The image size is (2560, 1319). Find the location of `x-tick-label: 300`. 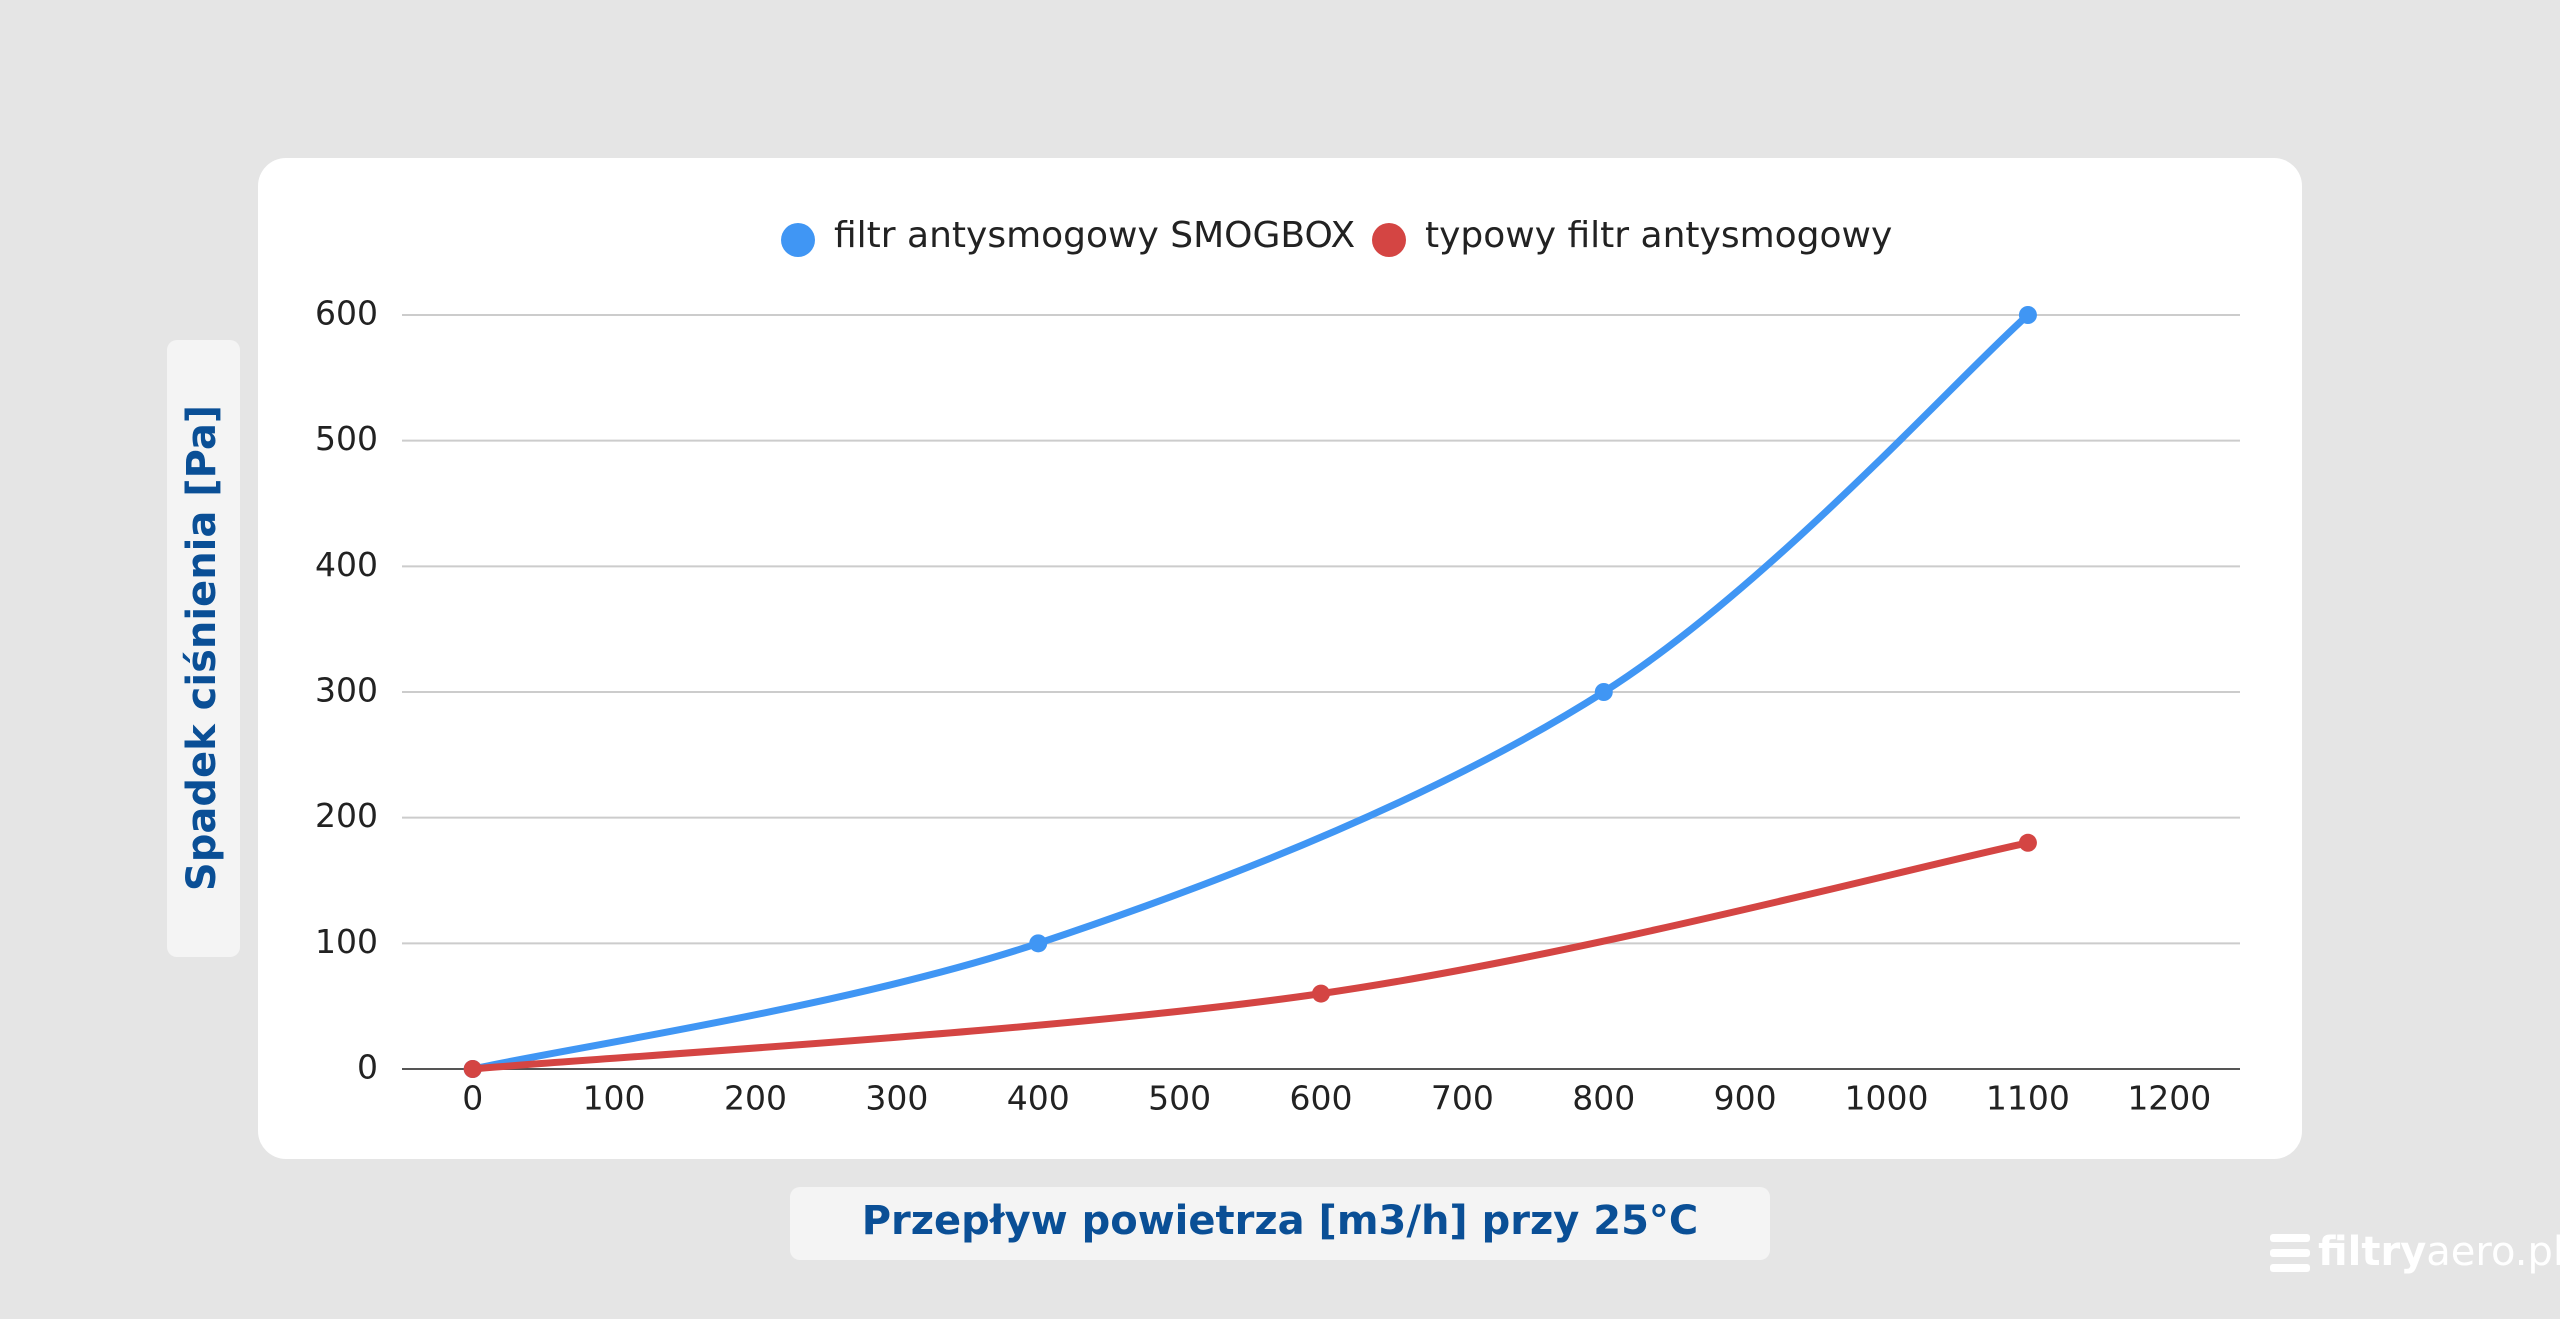

x-tick-label: 300 is located at coordinates (896, 1098).